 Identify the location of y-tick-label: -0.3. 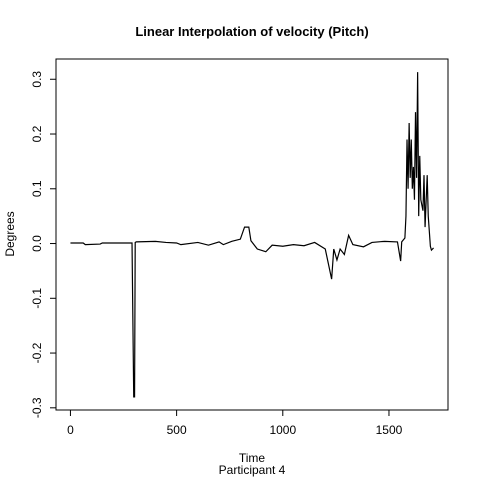
(37, 407).